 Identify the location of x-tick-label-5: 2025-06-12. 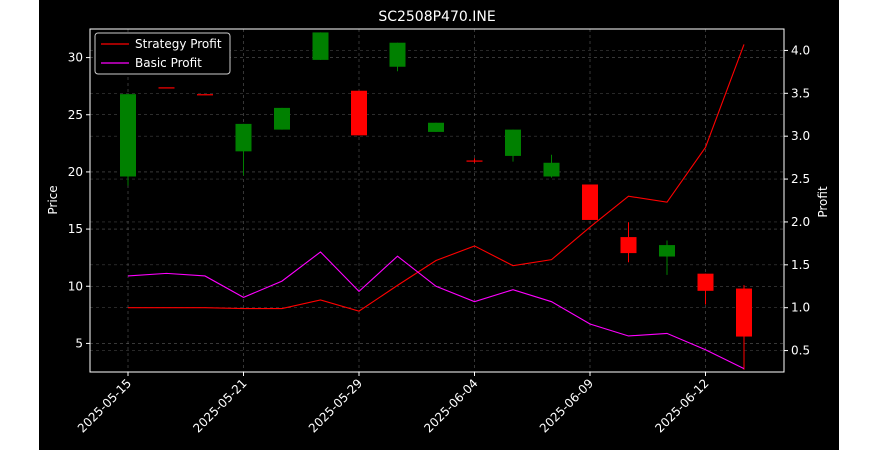
(681, 405).